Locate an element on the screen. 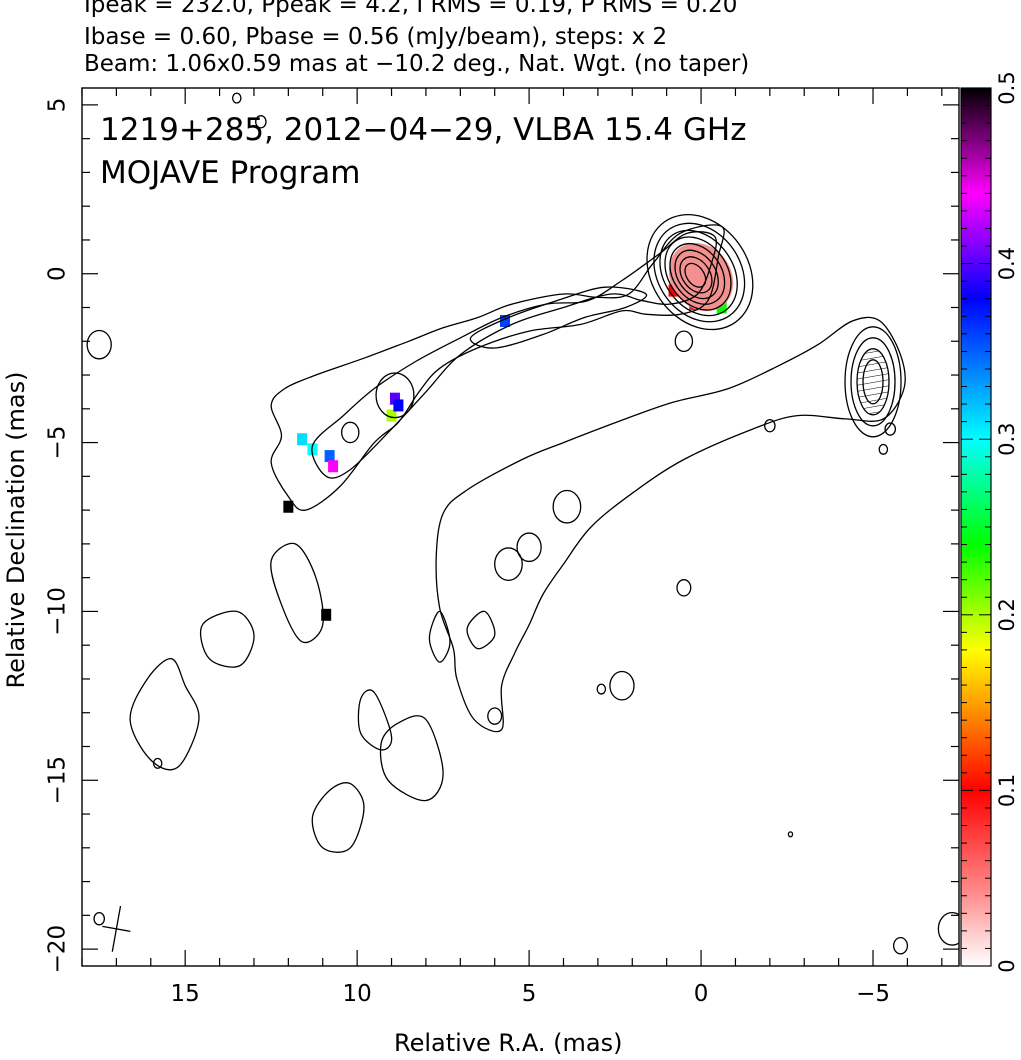  colorbar-tick-label: 0 is located at coordinates (1007, 965).